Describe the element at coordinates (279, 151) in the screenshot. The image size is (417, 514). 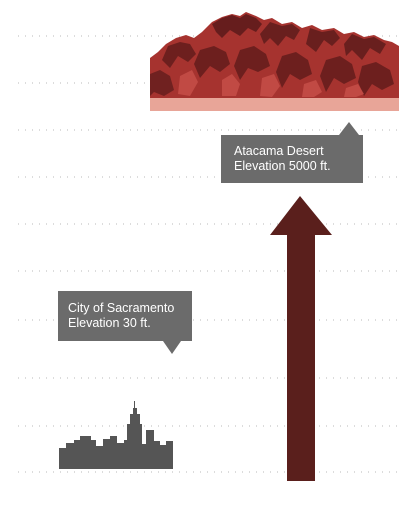
I see `desert-name-label: Atacama Desert` at that location.